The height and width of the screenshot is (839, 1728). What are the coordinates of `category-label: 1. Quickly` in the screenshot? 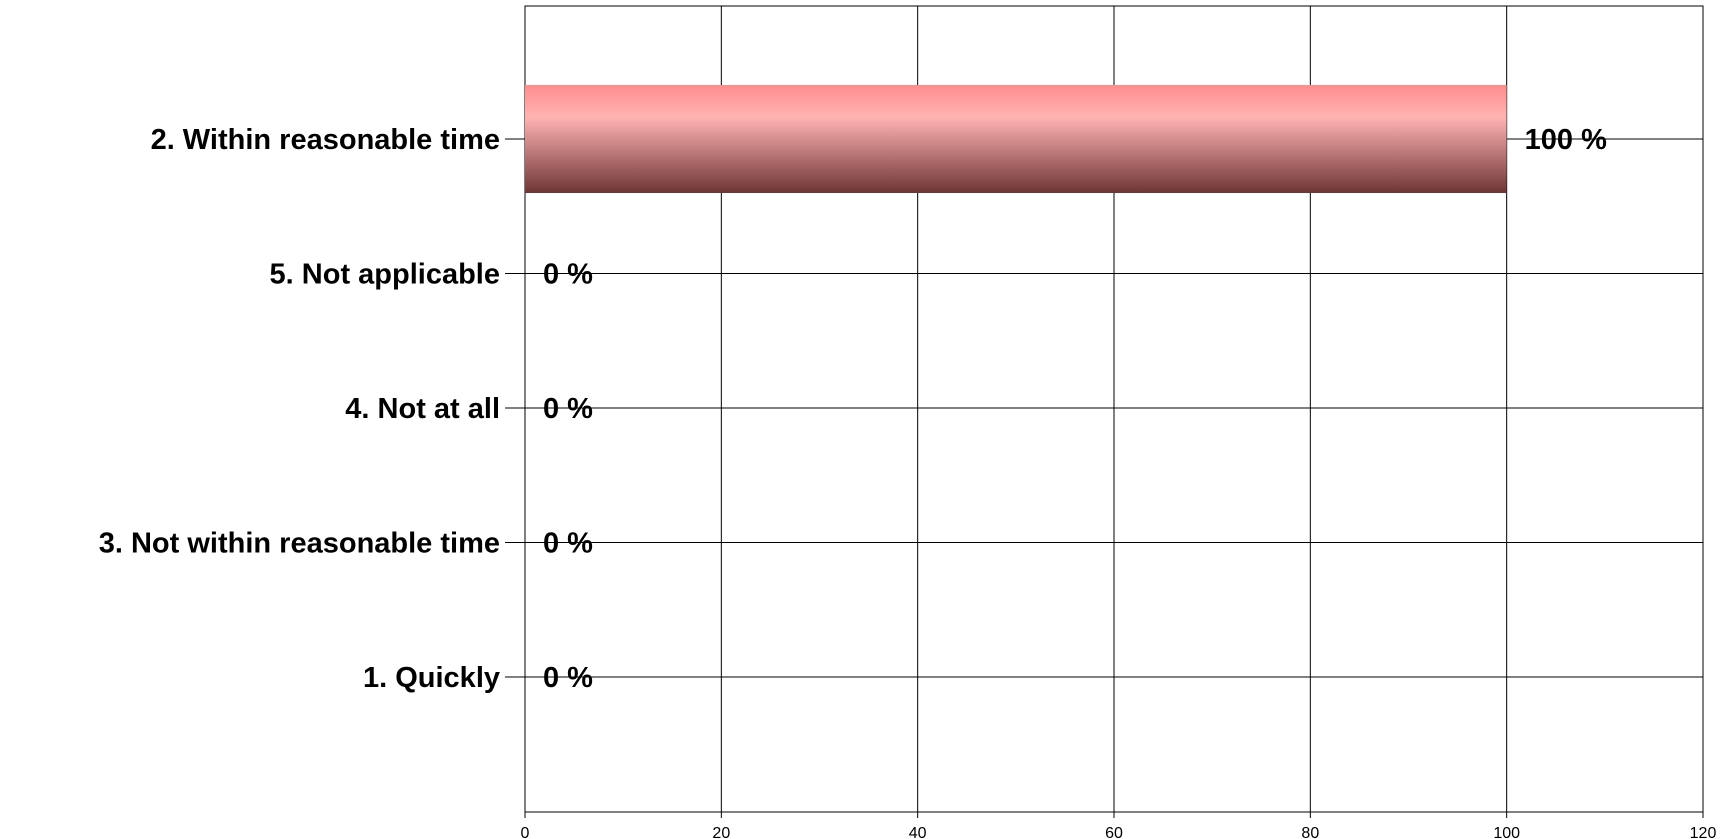 It's located at (431, 678).